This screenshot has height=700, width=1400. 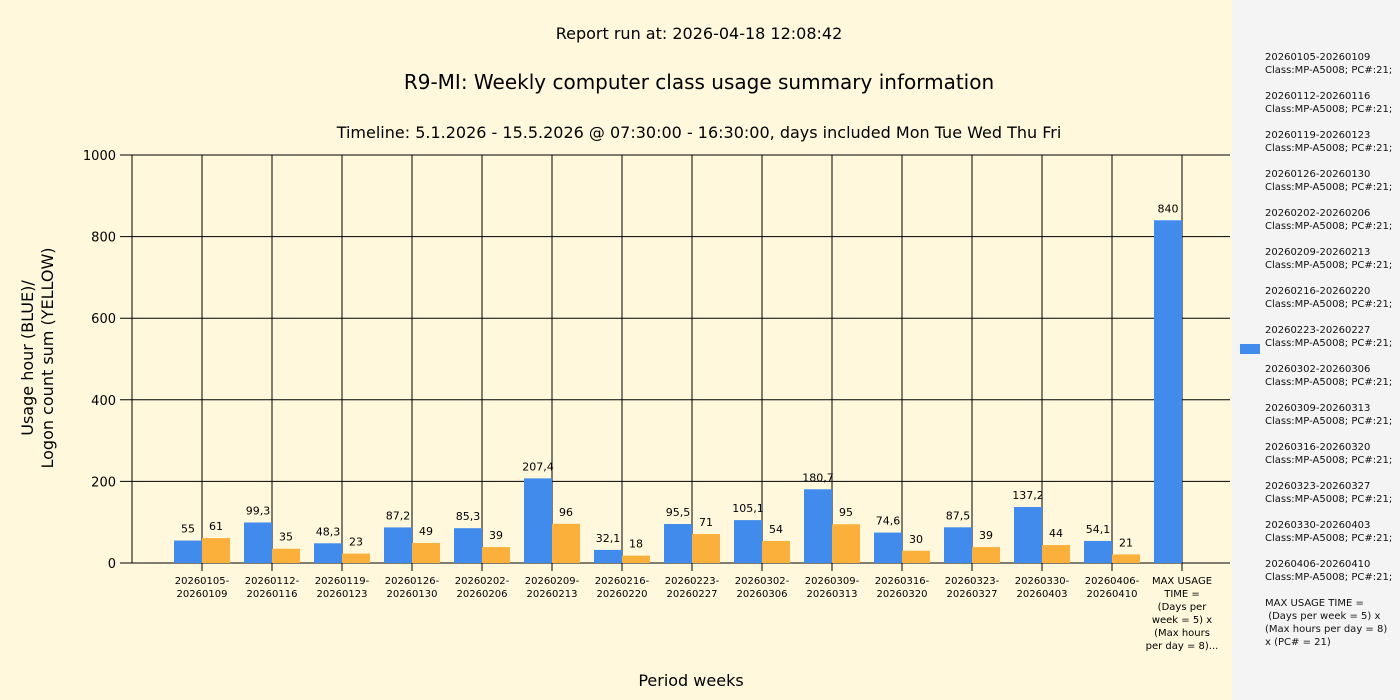 I want to click on y-tick-label: 800, so click(x=103, y=238).